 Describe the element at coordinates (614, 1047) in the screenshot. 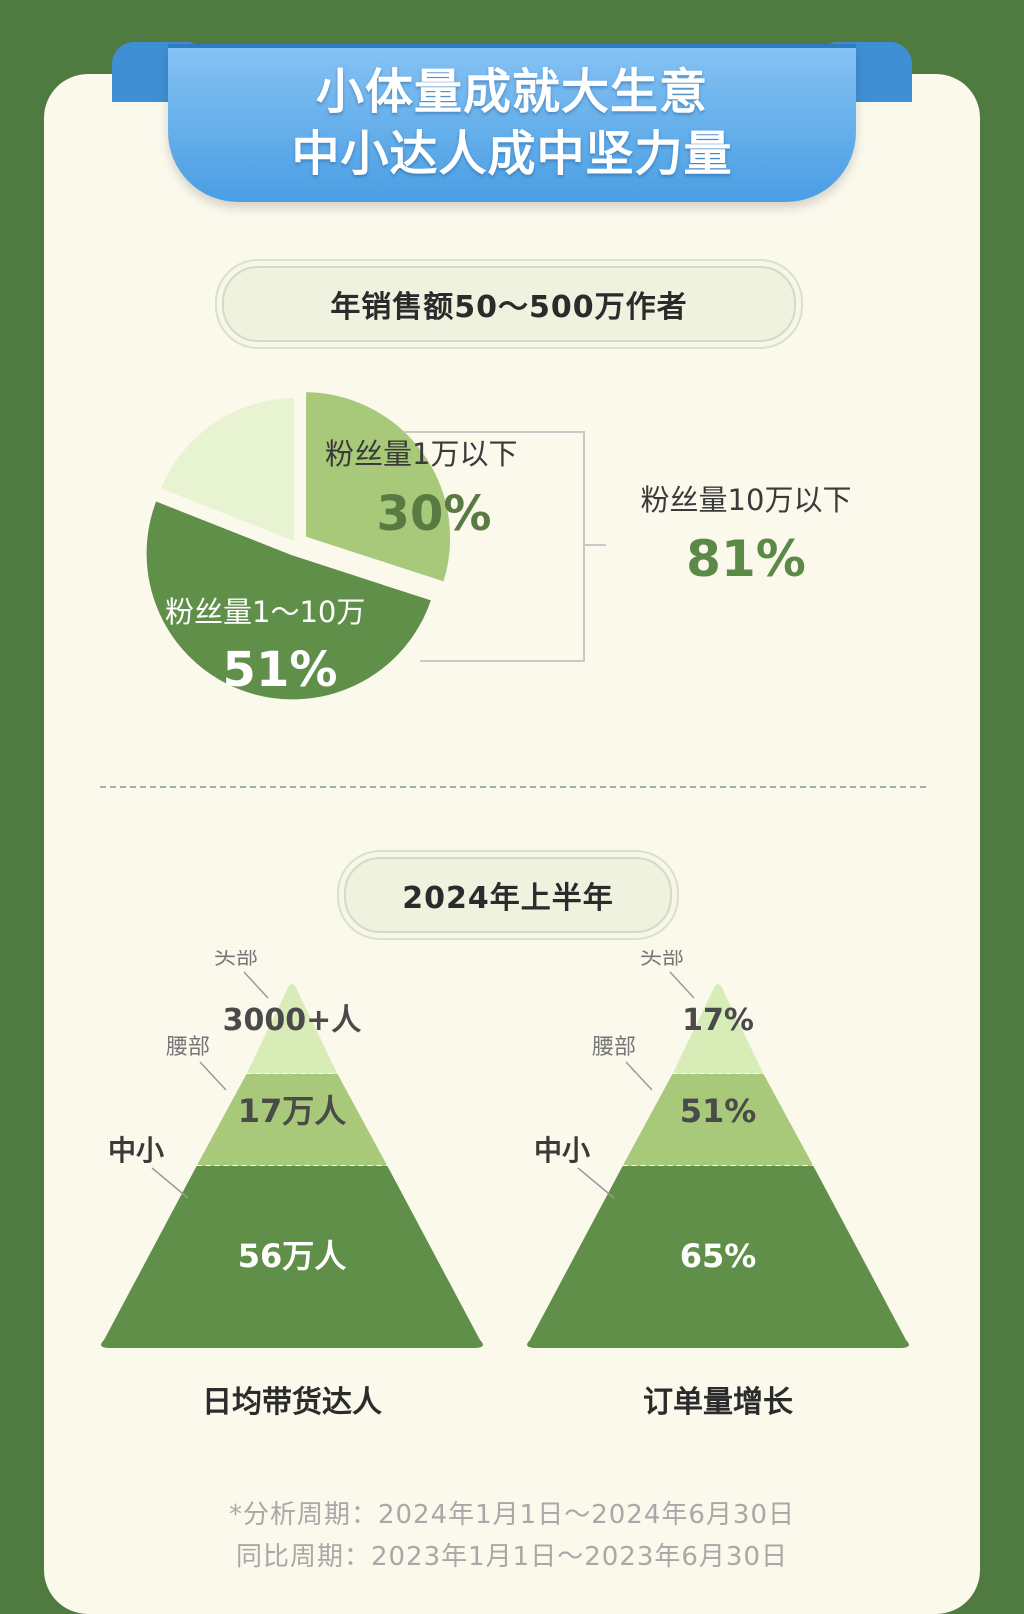

I see `pyramid-1-tier-1: 腰部` at that location.